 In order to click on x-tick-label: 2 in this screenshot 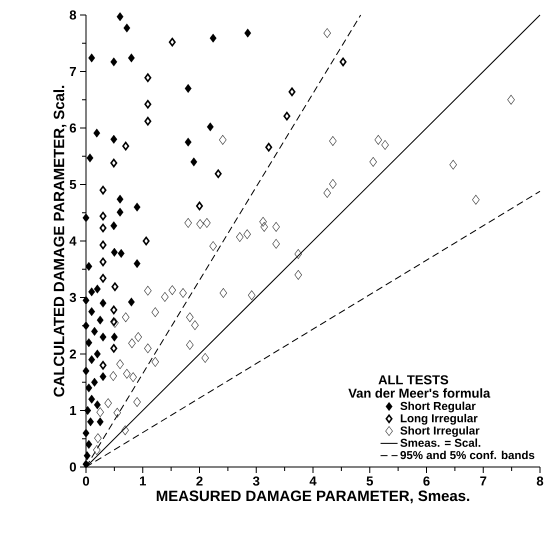, I will do `click(199, 481)`.